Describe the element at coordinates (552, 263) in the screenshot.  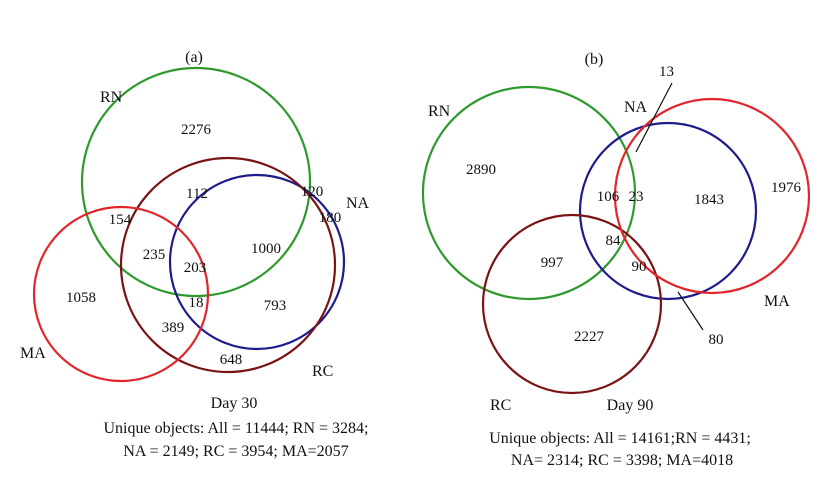
I see `panel-b-count-rn-rc: 997` at that location.